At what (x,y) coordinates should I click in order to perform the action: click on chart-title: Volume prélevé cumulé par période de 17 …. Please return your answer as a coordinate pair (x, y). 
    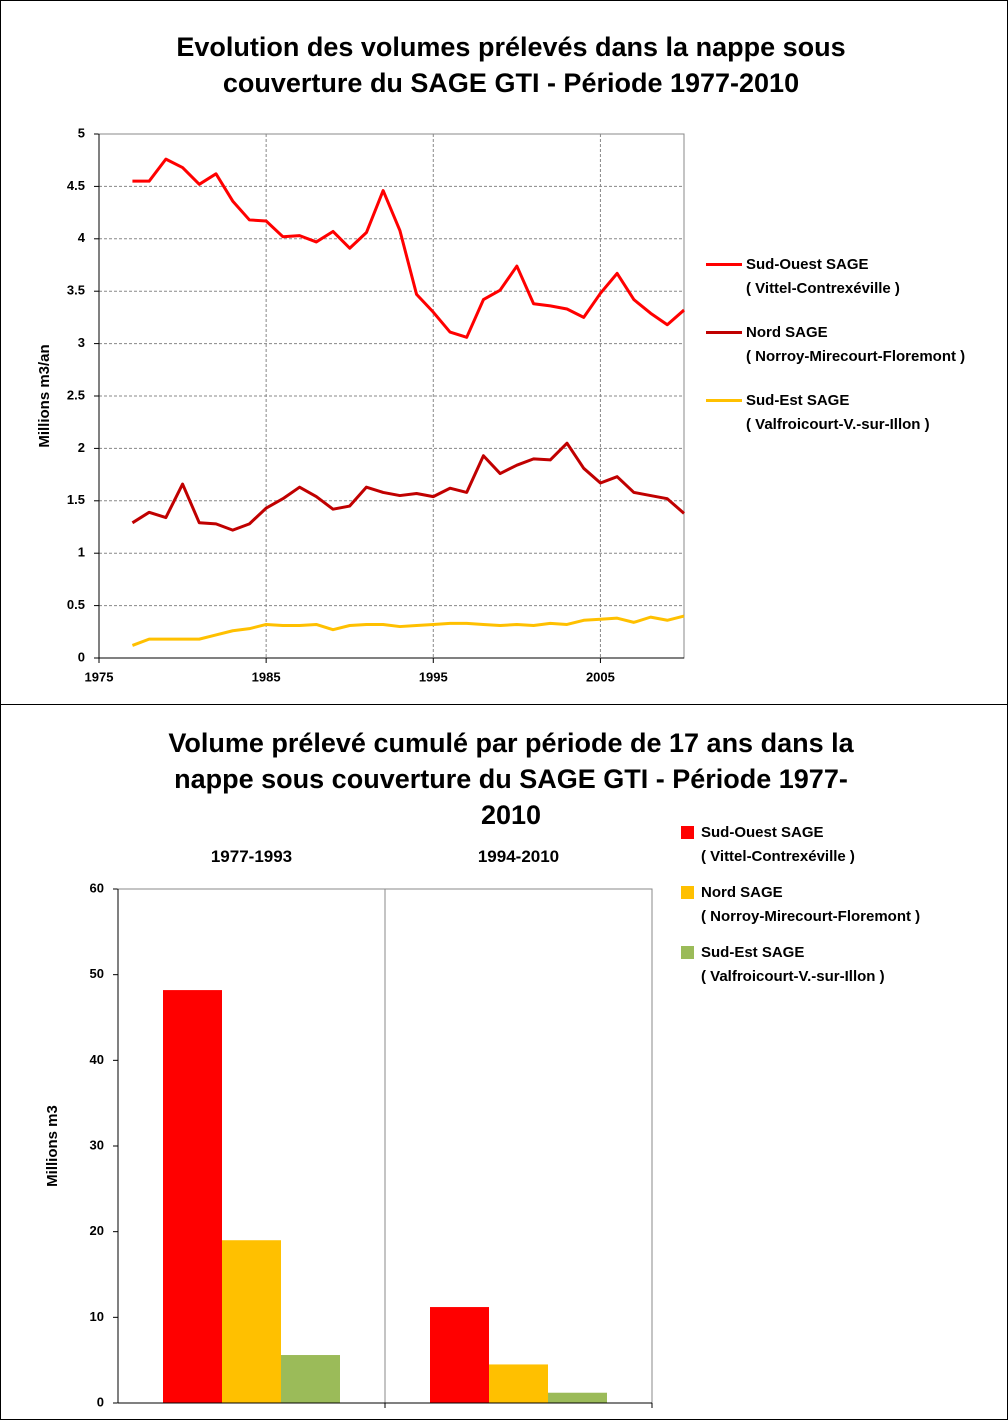
    Looking at the image, I should click on (511, 779).